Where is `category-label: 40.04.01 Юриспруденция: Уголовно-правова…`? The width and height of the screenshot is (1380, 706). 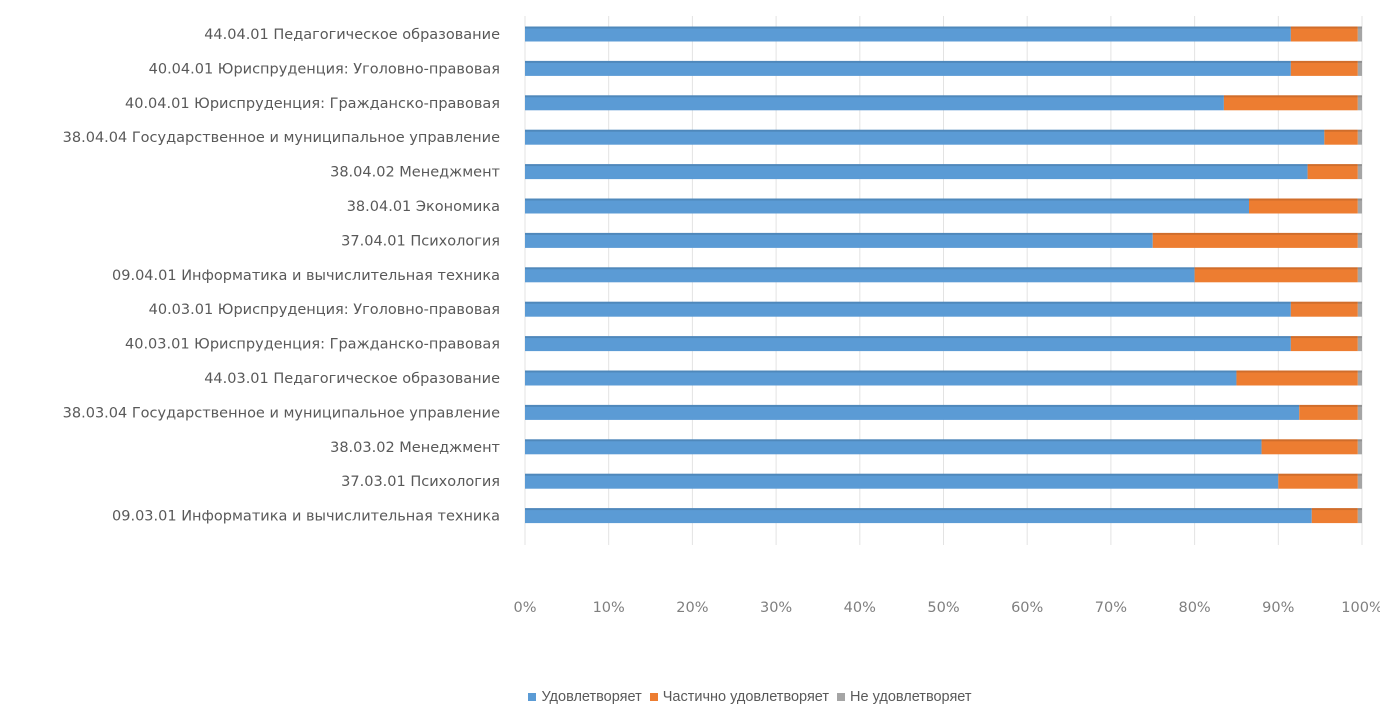
category-label: 40.04.01 Юриспруденция: Уголовно-правова… is located at coordinates (324, 69).